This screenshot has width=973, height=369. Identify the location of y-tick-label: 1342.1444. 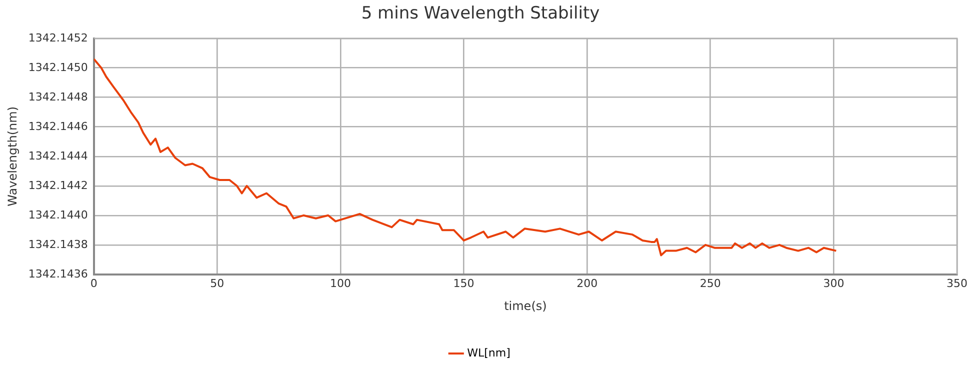
(58, 155).